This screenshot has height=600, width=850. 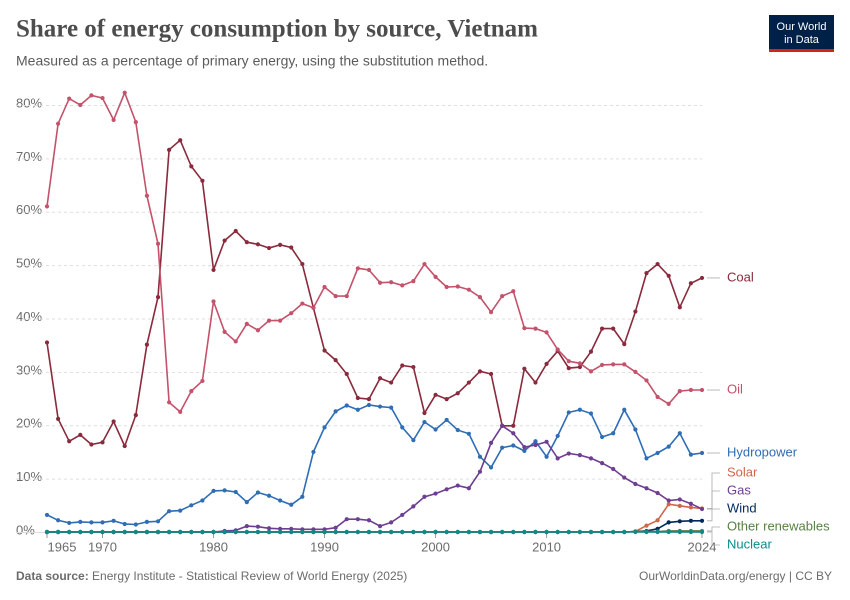 What do you see at coordinates (29, 423) in the screenshot?
I see `y-tick-label: 20%` at bounding box center [29, 423].